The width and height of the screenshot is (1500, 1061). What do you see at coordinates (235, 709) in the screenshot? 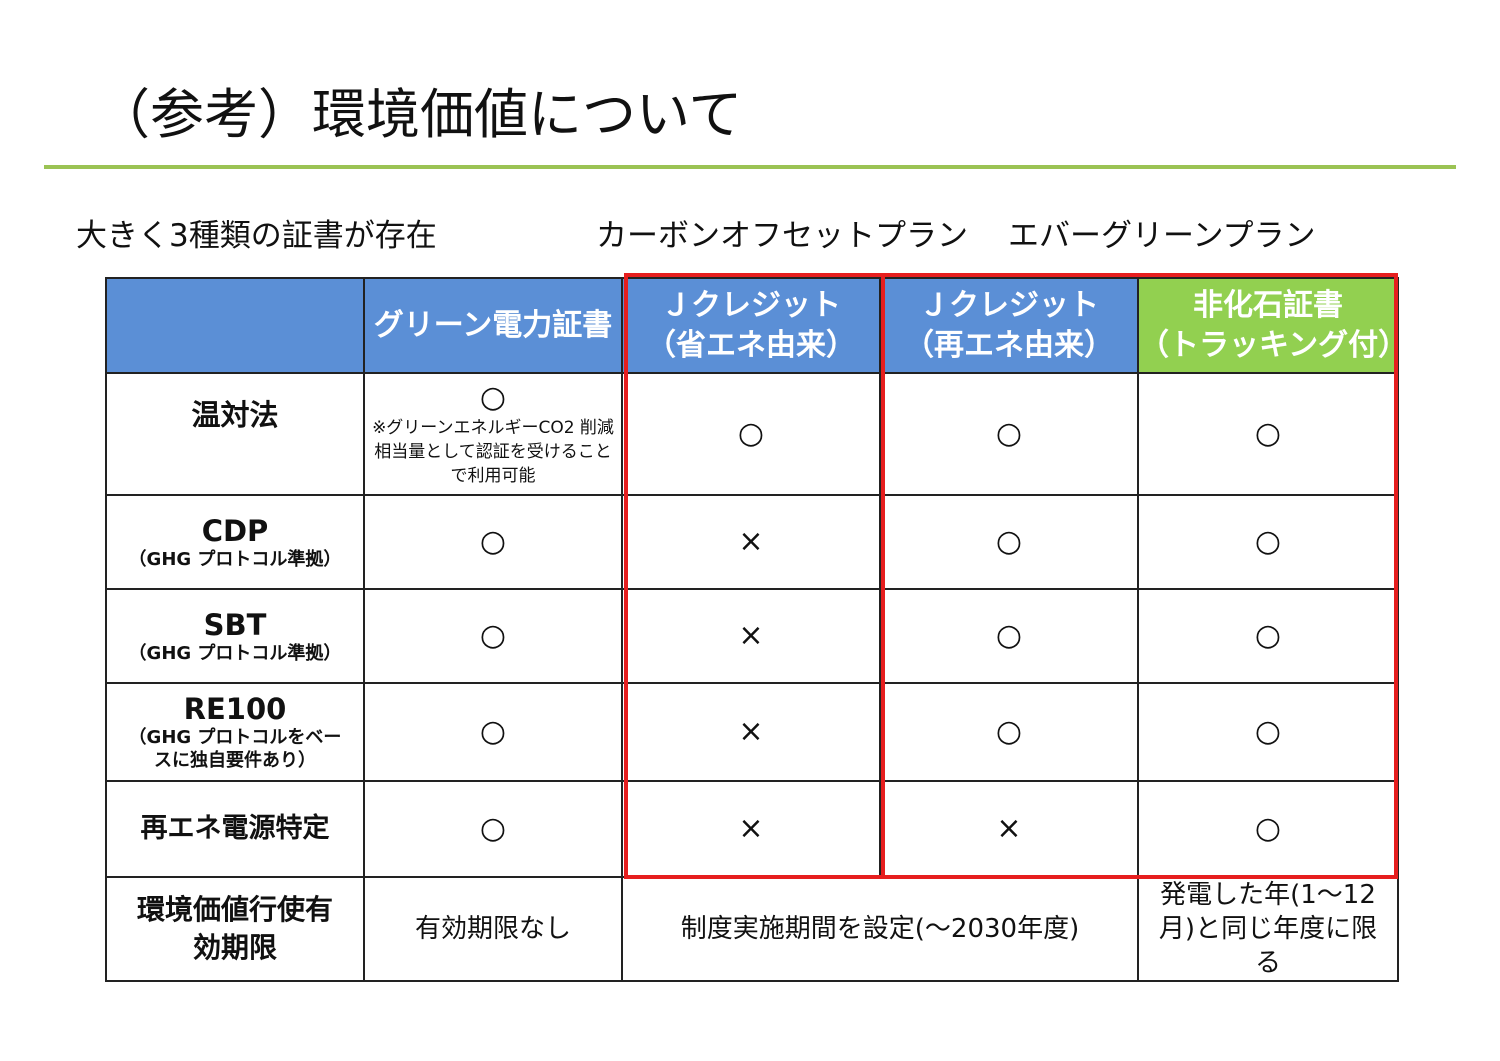
I see `row-label-text: RE100` at bounding box center [235, 709].